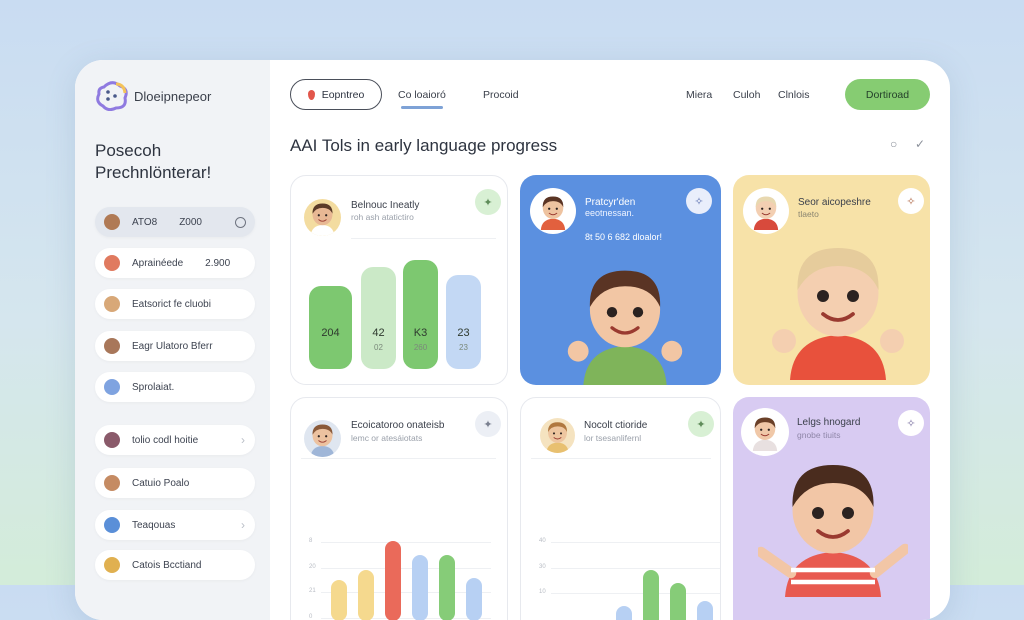  Describe the element at coordinates (463, 347) in the screenshot. I see `bar-sublabel: 23` at that location.